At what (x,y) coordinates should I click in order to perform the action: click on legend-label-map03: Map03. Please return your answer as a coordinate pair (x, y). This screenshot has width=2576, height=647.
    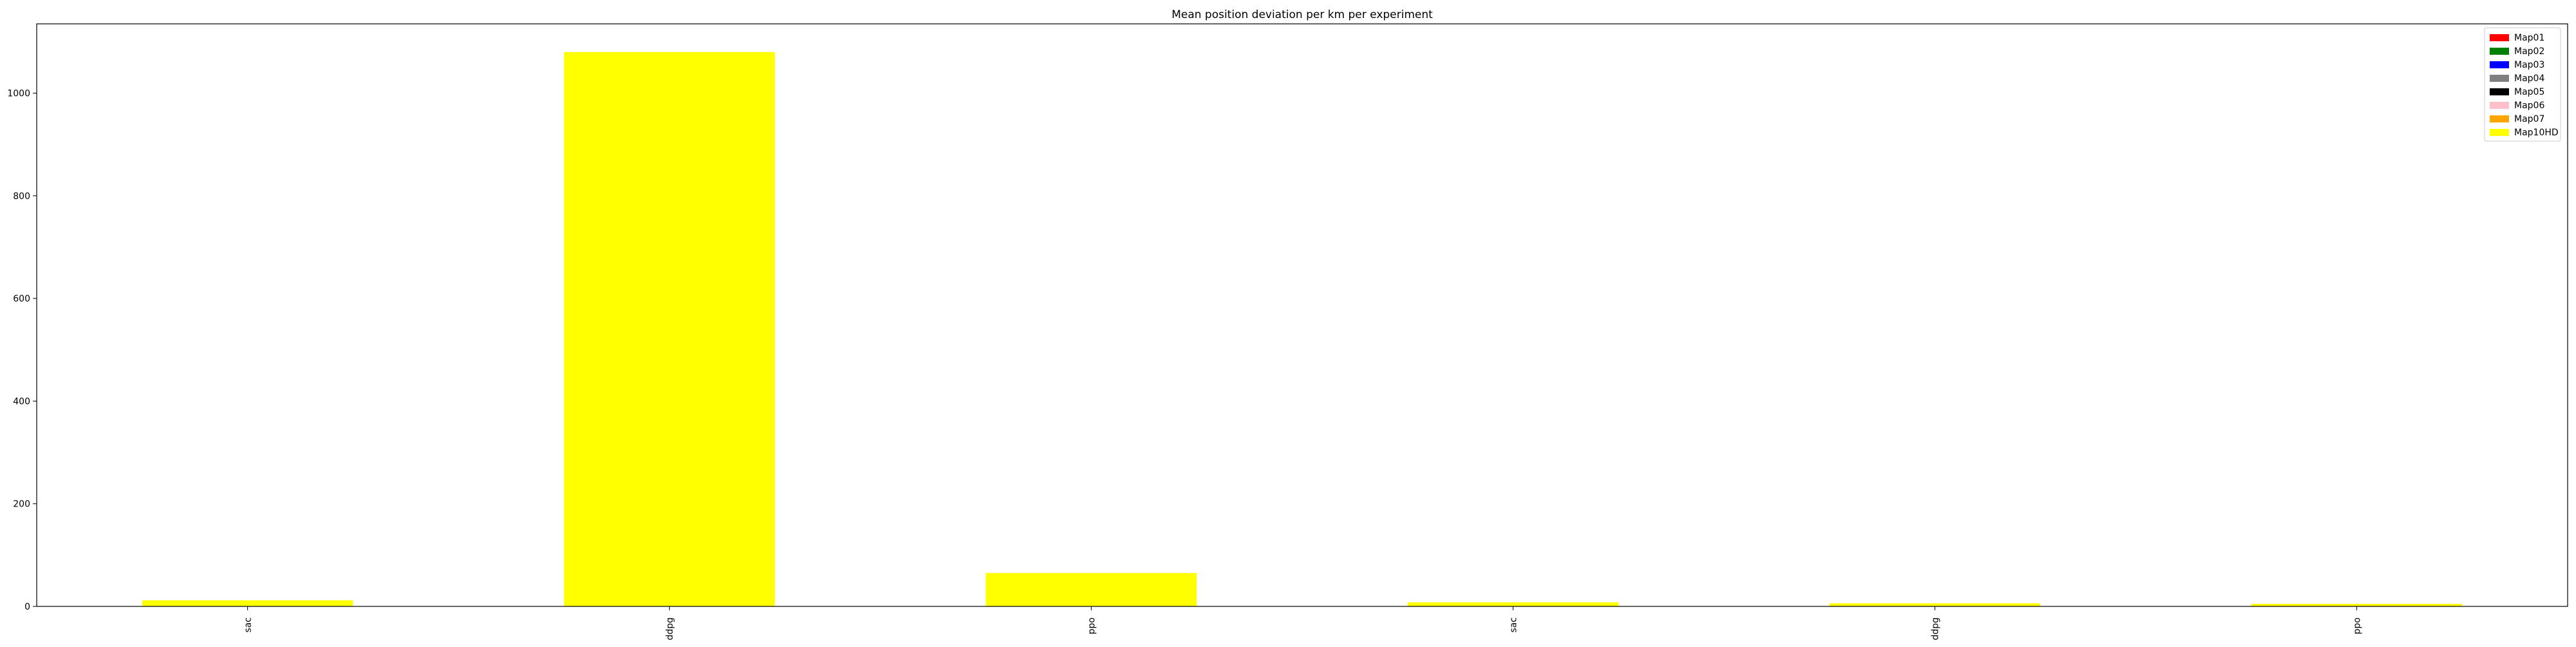
    Looking at the image, I should click on (2529, 65).